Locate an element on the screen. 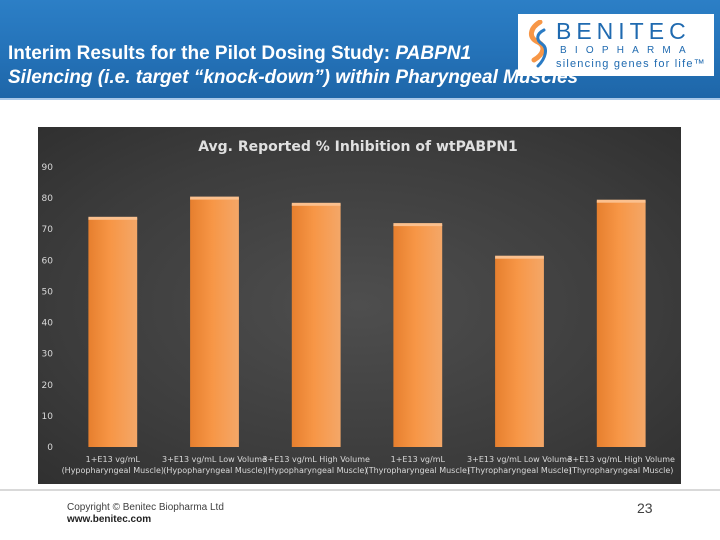 The image size is (720, 540). y-tick-label: 90 is located at coordinates (48, 168).